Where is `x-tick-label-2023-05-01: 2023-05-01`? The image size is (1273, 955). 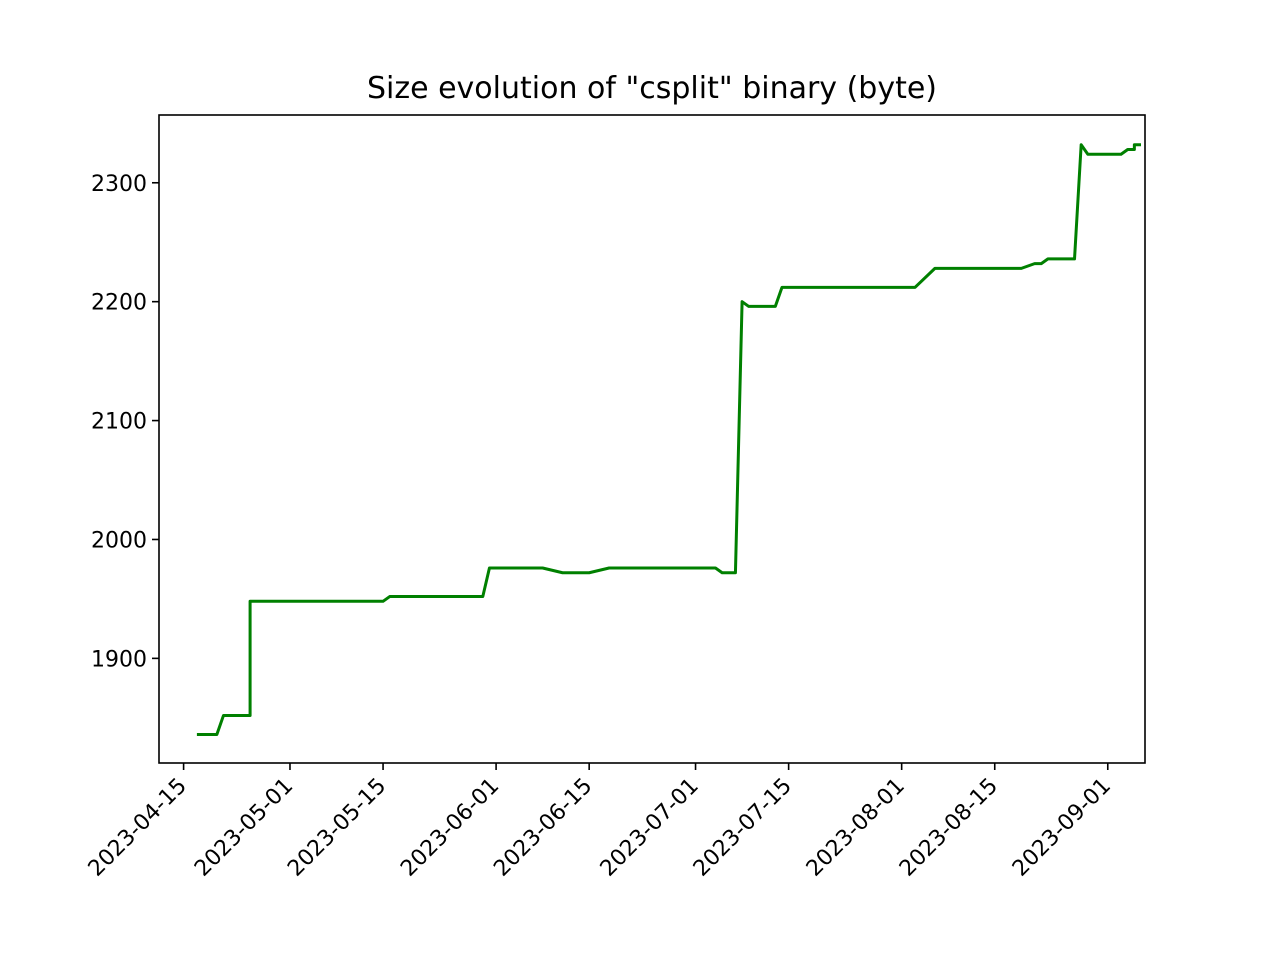 x-tick-label-2023-05-01: 2023-05-01 is located at coordinates (244, 828).